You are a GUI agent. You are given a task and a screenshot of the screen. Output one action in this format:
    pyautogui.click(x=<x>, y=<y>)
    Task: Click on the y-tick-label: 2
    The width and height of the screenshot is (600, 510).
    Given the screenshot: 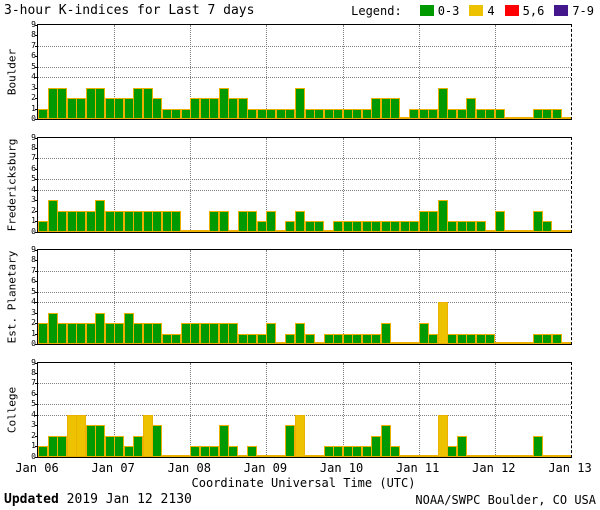 What is the action you would take?
    pyautogui.click(x=33, y=98)
    